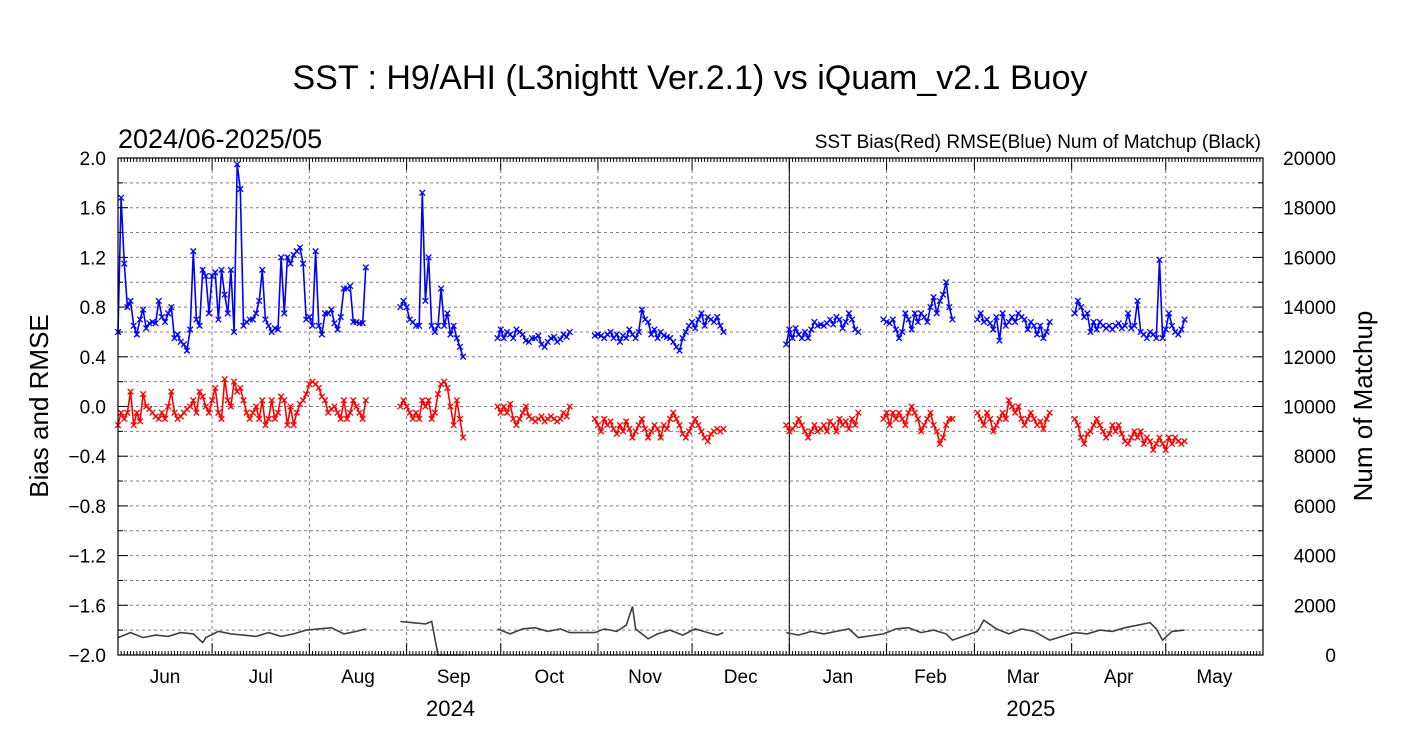 Image resolution: width=1420 pixels, height=740 pixels. What do you see at coordinates (1330, 656) in the screenshot?
I see `y-tick-label-right: 0` at bounding box center [1330, 656].